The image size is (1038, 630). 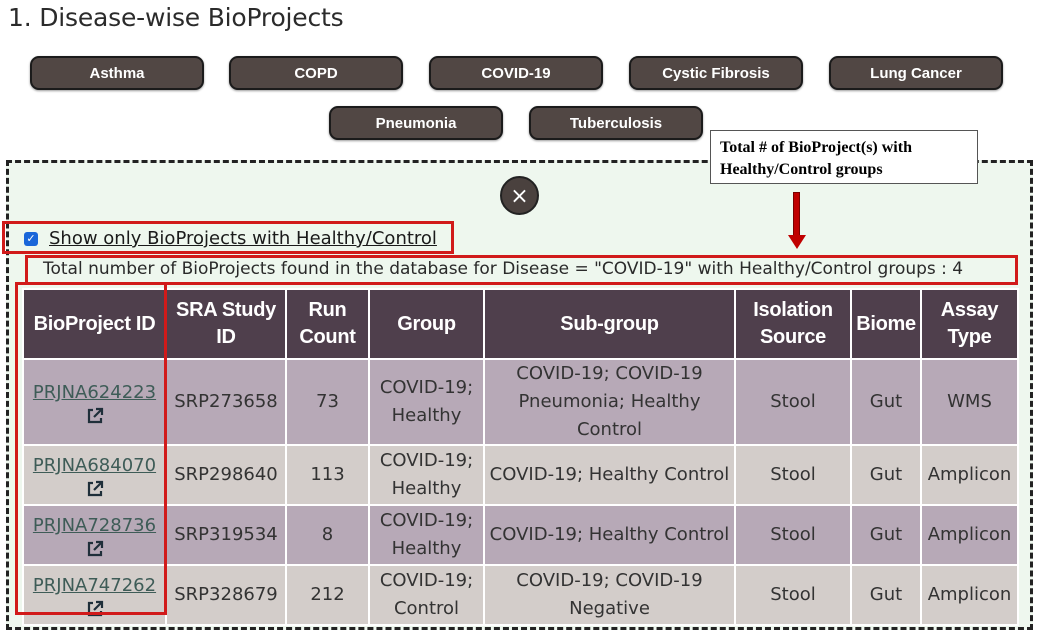 What do you see at coordinates (327, 324) in the screenshot?
I see `col-header-run-count: Run Count` at bounding box center [327, 324].